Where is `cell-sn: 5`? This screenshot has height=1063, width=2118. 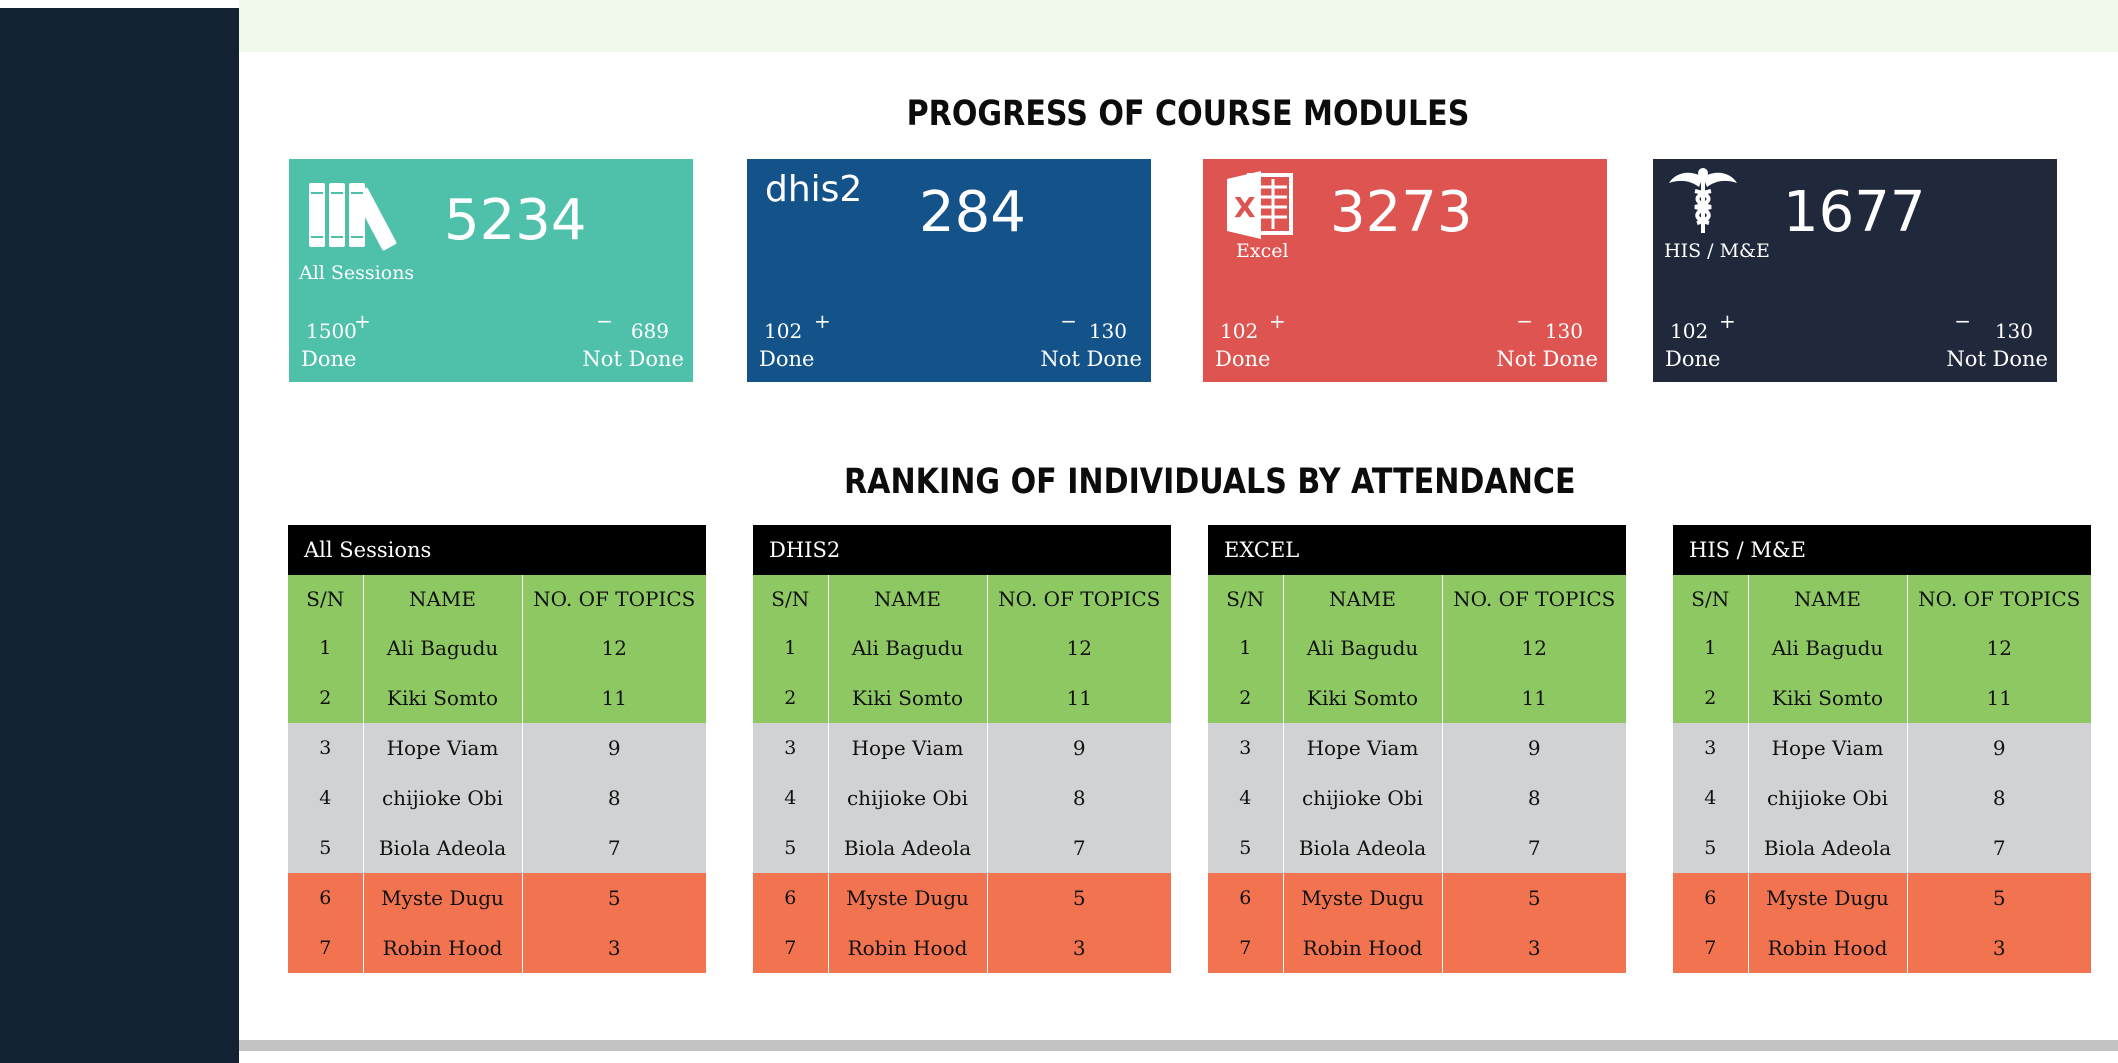 cell-sn: 5 is located at coordinates (791, 848).